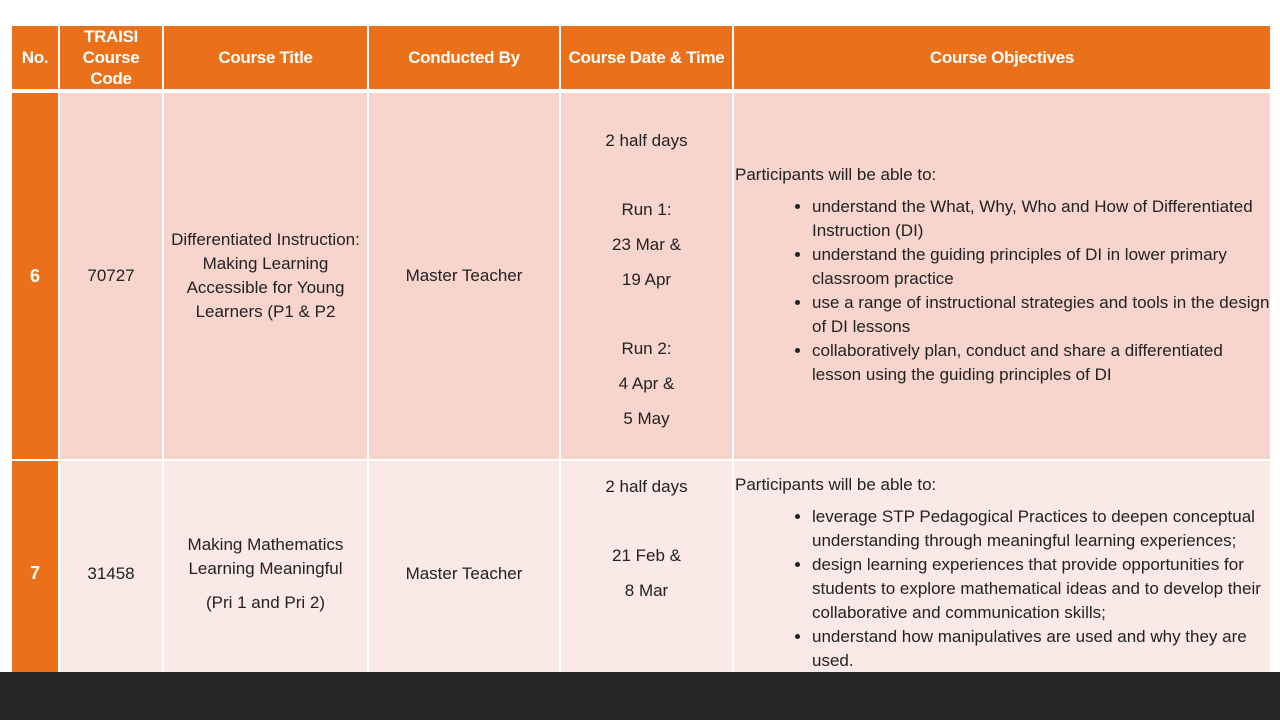  What do you see at coordinates (35, 573) in the screenshot?
I see `row-number: 7` at bounding box center [35, 573].